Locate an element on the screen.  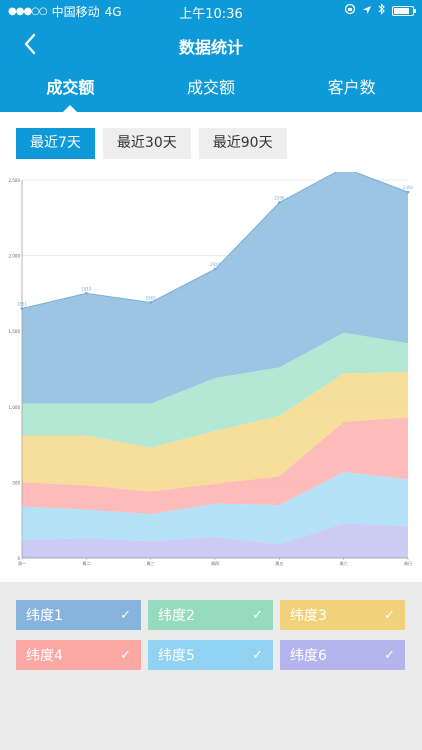
data-label: 2392 is located at coordinates (408, 187).